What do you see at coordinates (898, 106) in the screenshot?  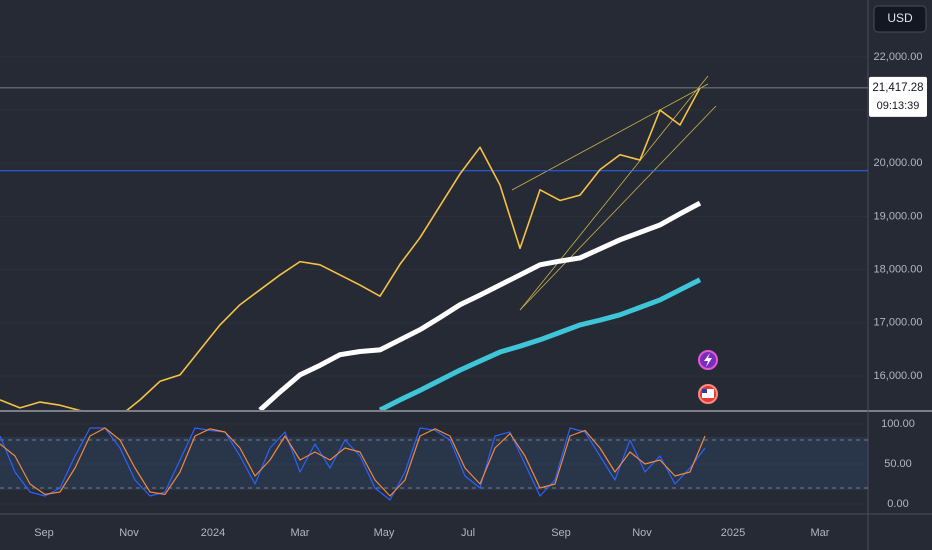 I see `countdown: 09:13:39` at bounding box center [898, 106].